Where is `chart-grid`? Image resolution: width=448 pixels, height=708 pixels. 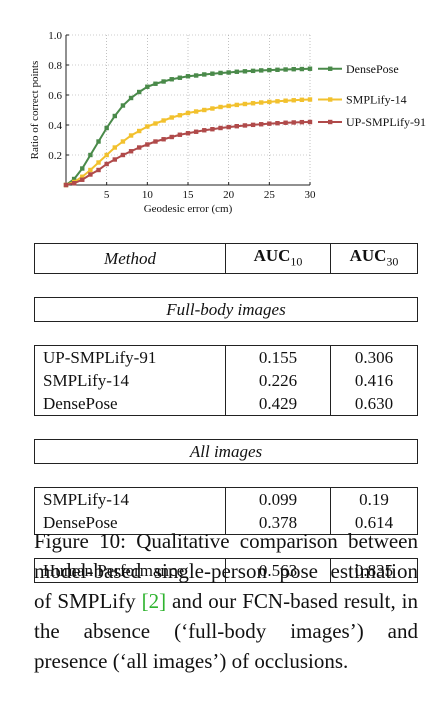
chart-grid is located at coordinates (188, 109).